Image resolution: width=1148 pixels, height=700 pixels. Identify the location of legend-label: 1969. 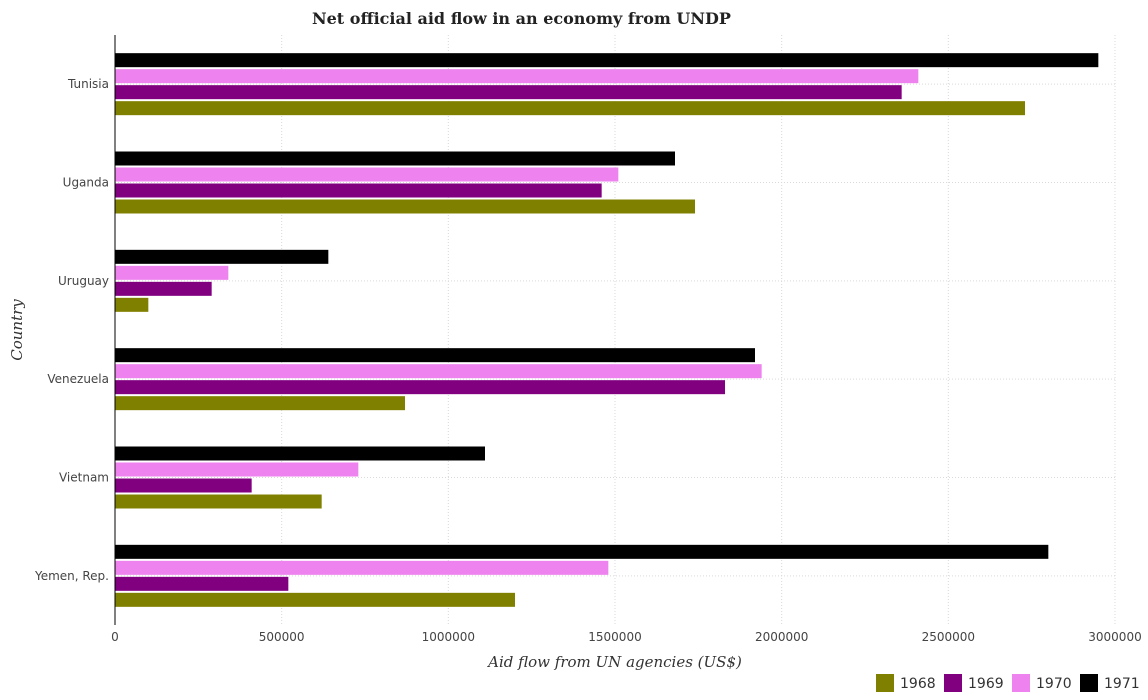
(986, 684).